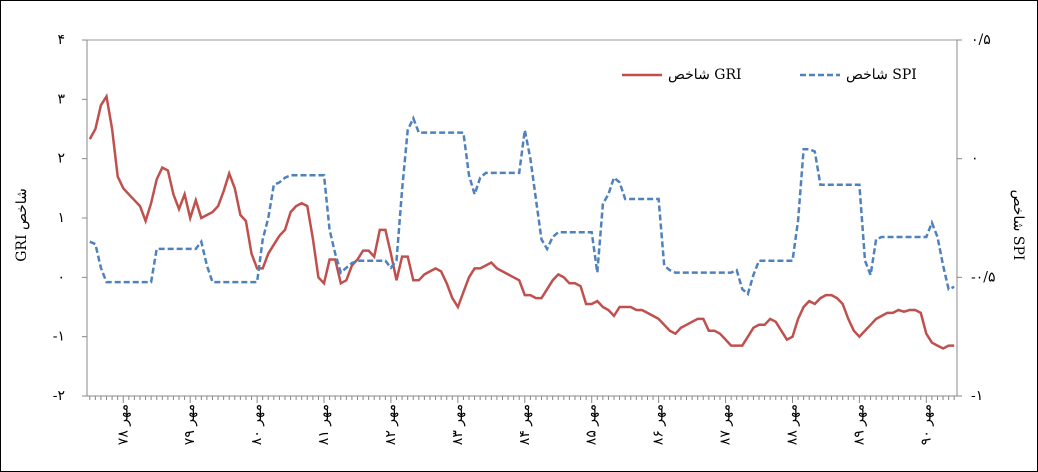  What do you see at coordinates (792, 424) in the screenshot?
I see `x-tick-label: مهر ۸۸` at bounding box center [792, 424].